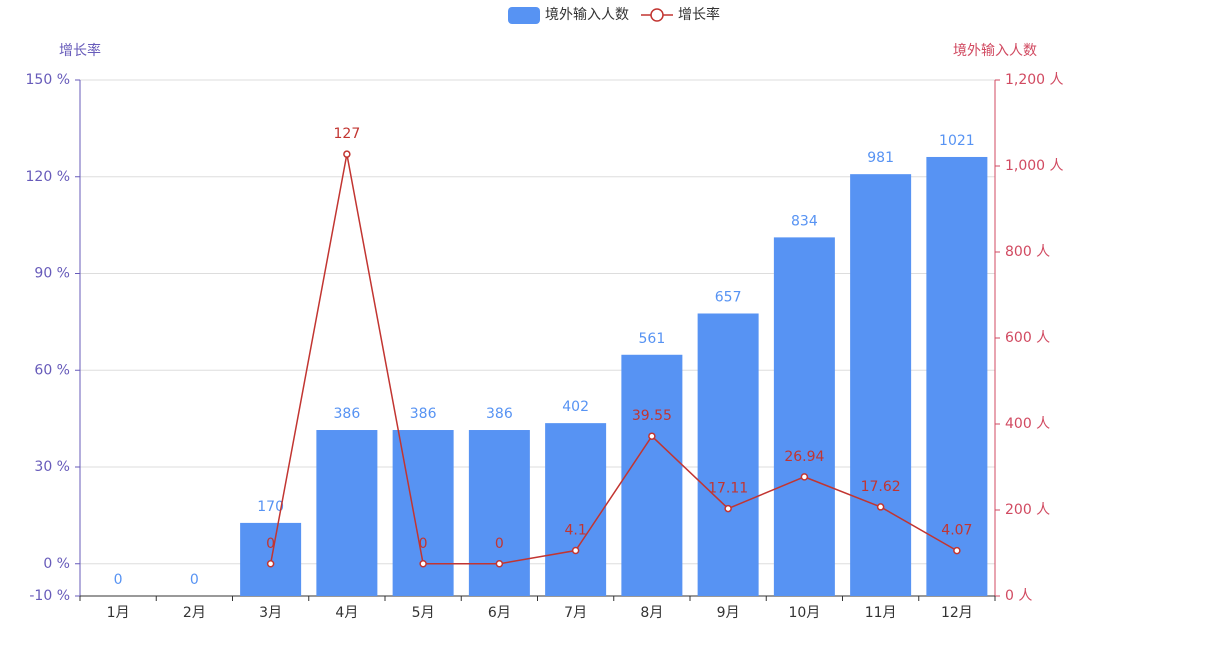  What do you see at coordinates (56, 564) in the screenshot?
I see `y-tick-label: 0 %` at bounding box center [56, 564].